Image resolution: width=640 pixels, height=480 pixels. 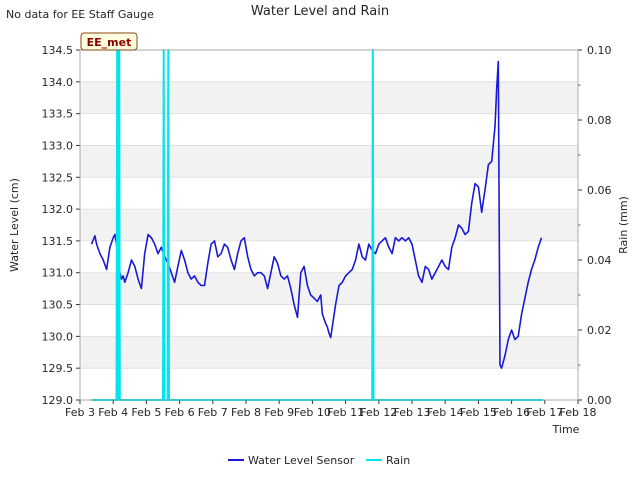 I want to click on x-tick-label: Feb 15, so click(x=478, y=412).